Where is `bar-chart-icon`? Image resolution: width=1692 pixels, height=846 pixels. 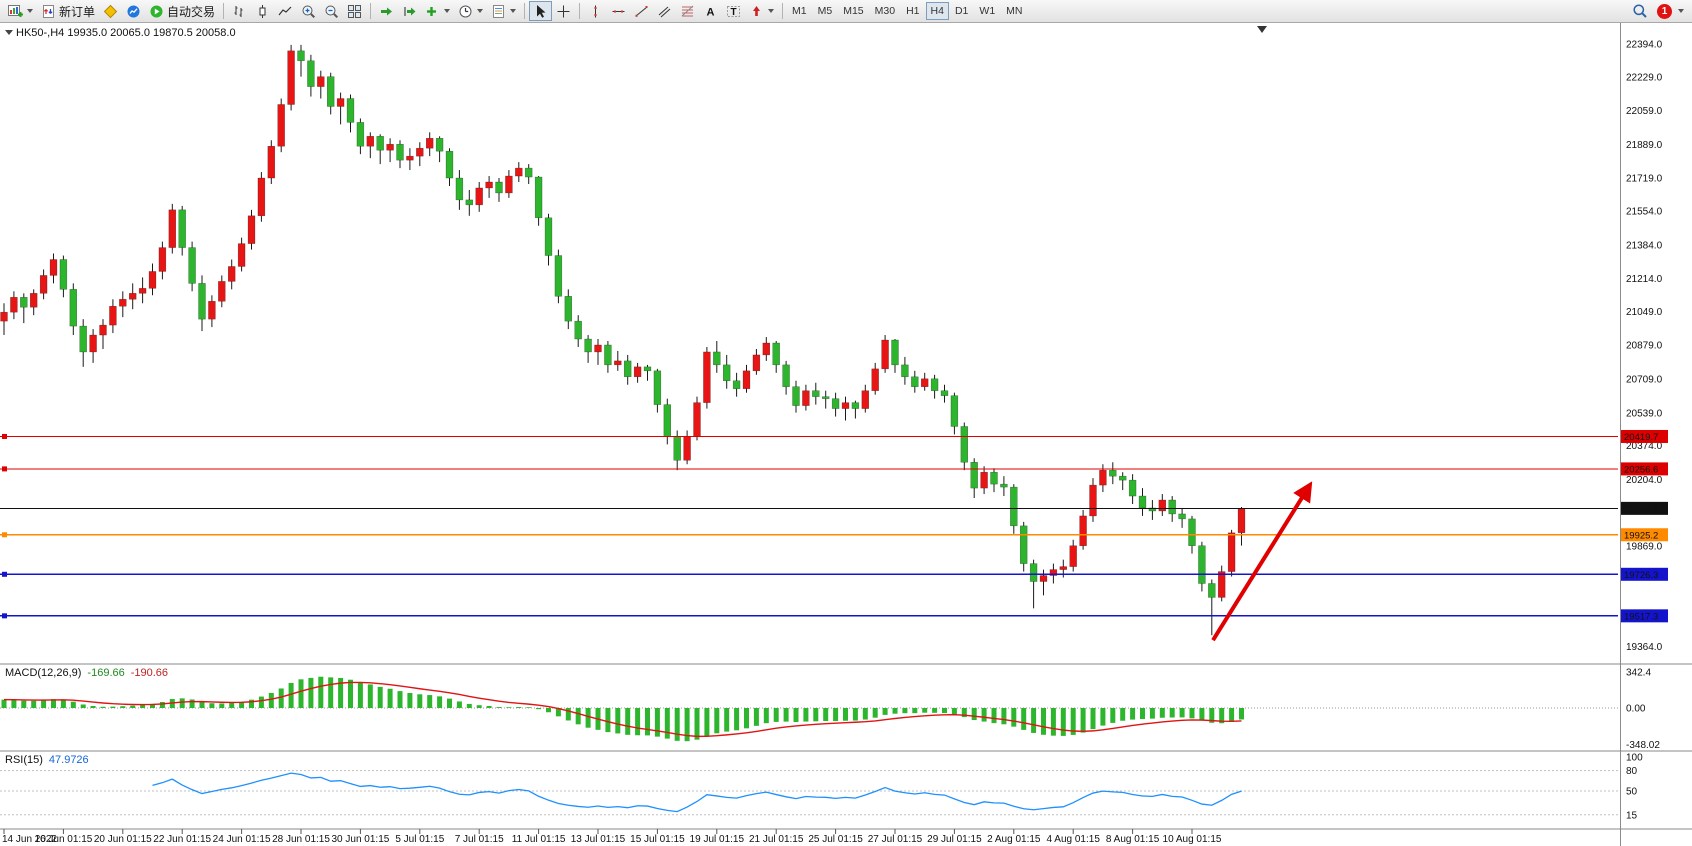 bar-chart-icon is located at coordinates (238, 11).